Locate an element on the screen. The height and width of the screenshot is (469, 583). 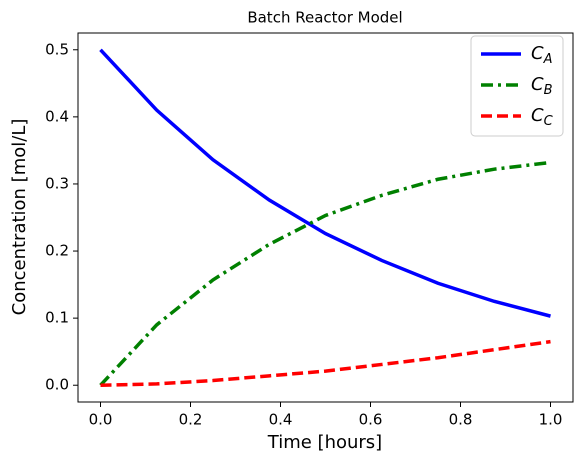
y-tick-label: 0.4 is located at coordinates (57, 116).